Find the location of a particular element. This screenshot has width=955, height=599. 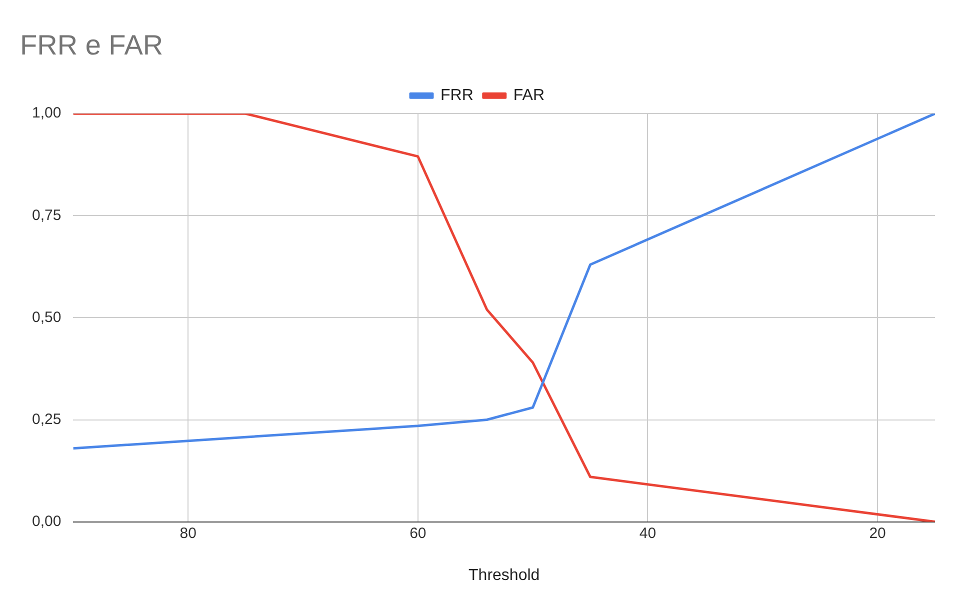

y-tick-label: 0,25 is located at coordinates (47, 419).